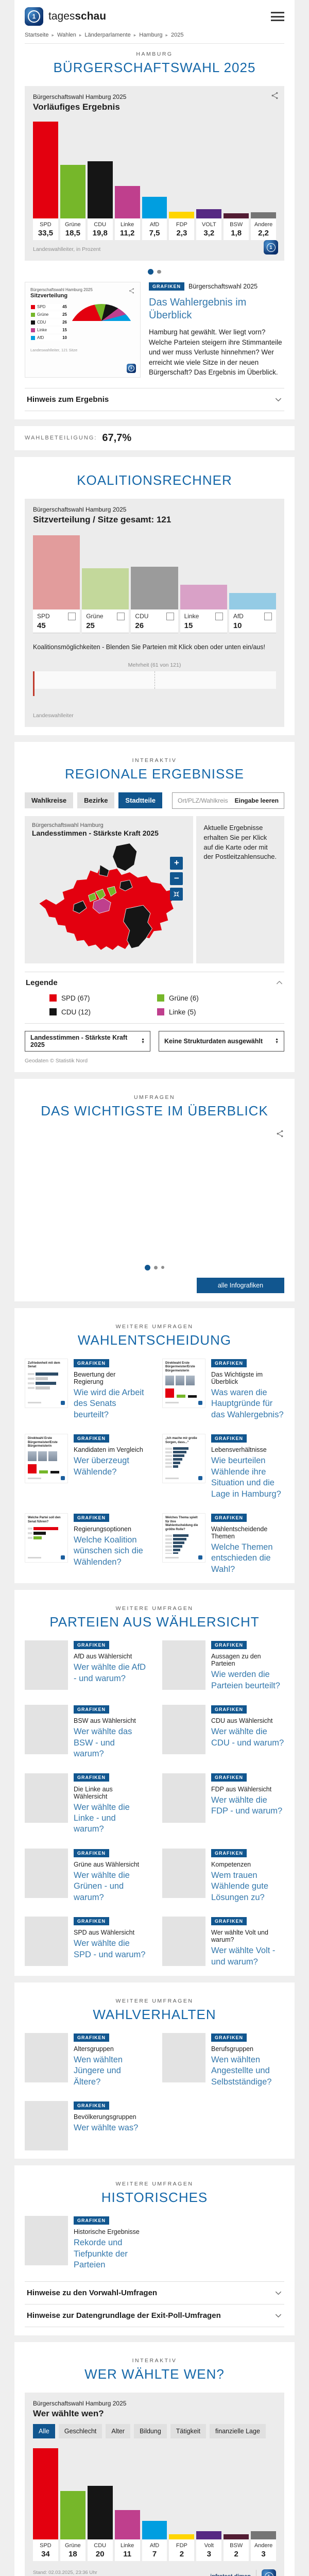 This screenshot has height=2576, width=309. What do you see at coordinates (277, 16) in the screenshot?
I see `hamburger-menu-icon` at bounding box center [277, 16].